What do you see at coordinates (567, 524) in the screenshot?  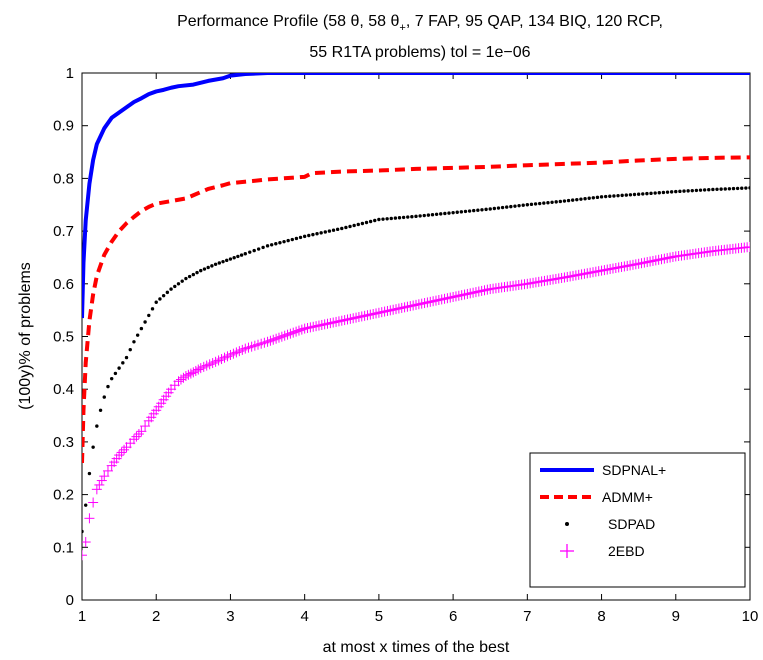 I see `legend-swatch-sdpad` at bounding box center [567, 524].